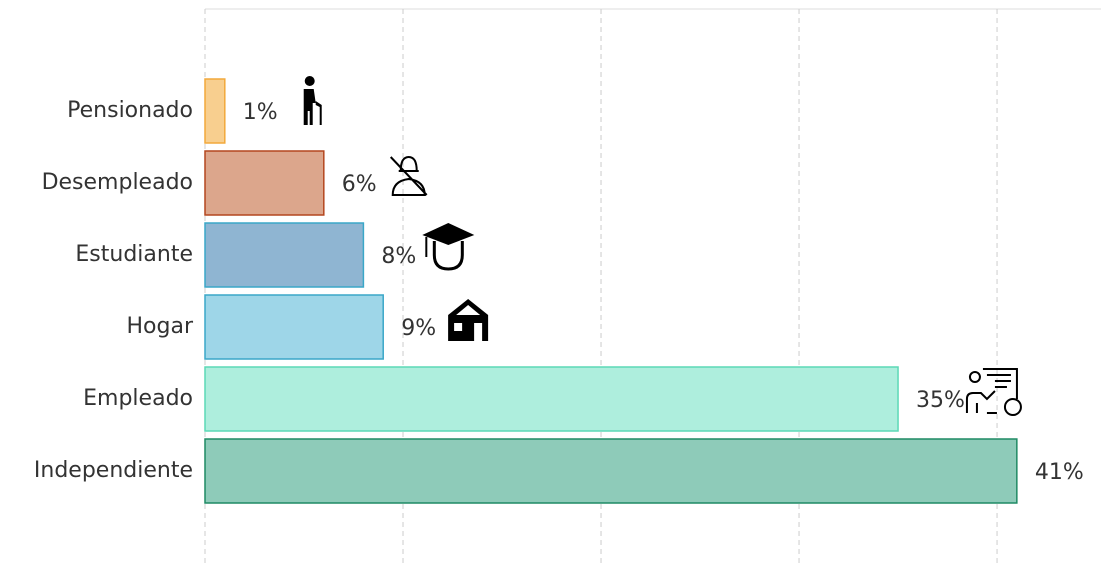 Image resolution: width=1101 pixels, height=566 pixels. I want to click on data-label: 41%, so click(1059, 472).